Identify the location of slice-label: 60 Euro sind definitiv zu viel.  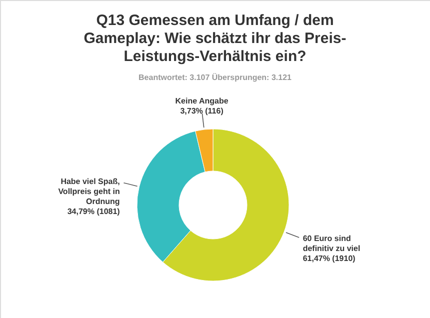
(331, 243).